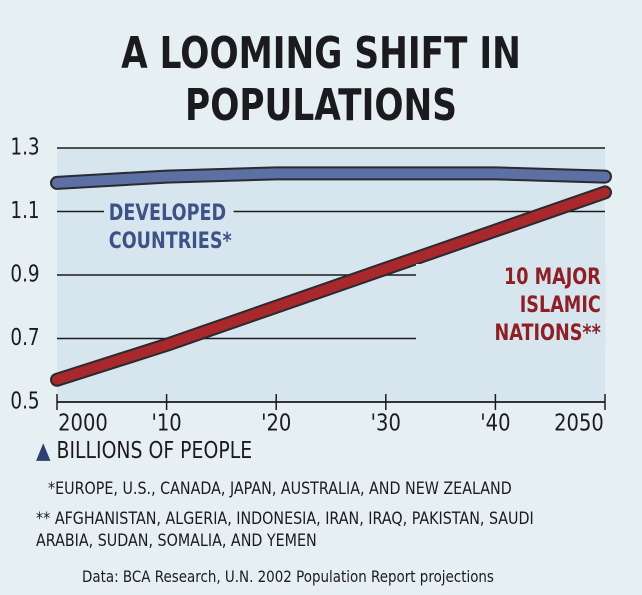  I want to click on y-axis-label: ▲ BILLIONS OF PEOPLE, so click(144, 451).